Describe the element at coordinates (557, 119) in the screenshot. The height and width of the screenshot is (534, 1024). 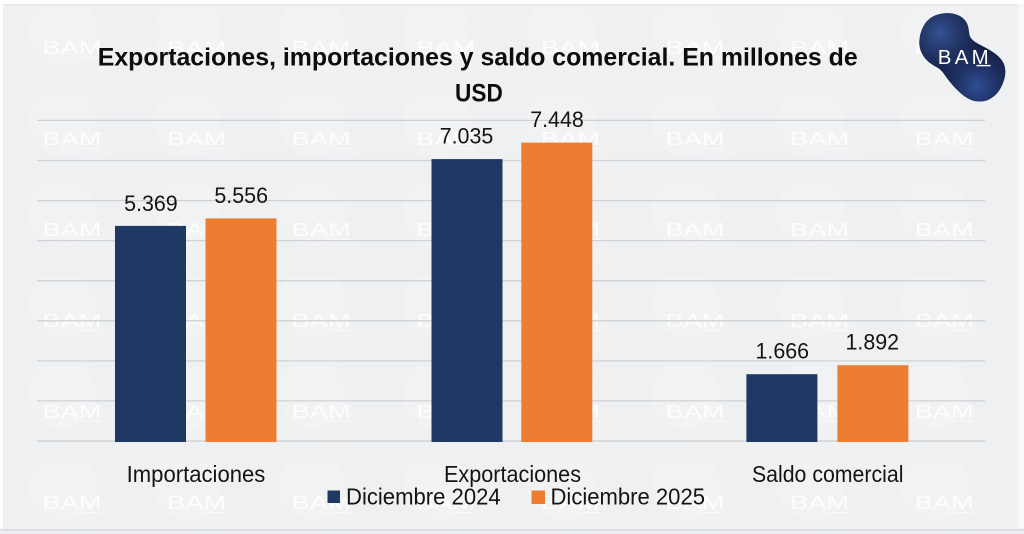
I see `svg-text: 7.448` at that location.